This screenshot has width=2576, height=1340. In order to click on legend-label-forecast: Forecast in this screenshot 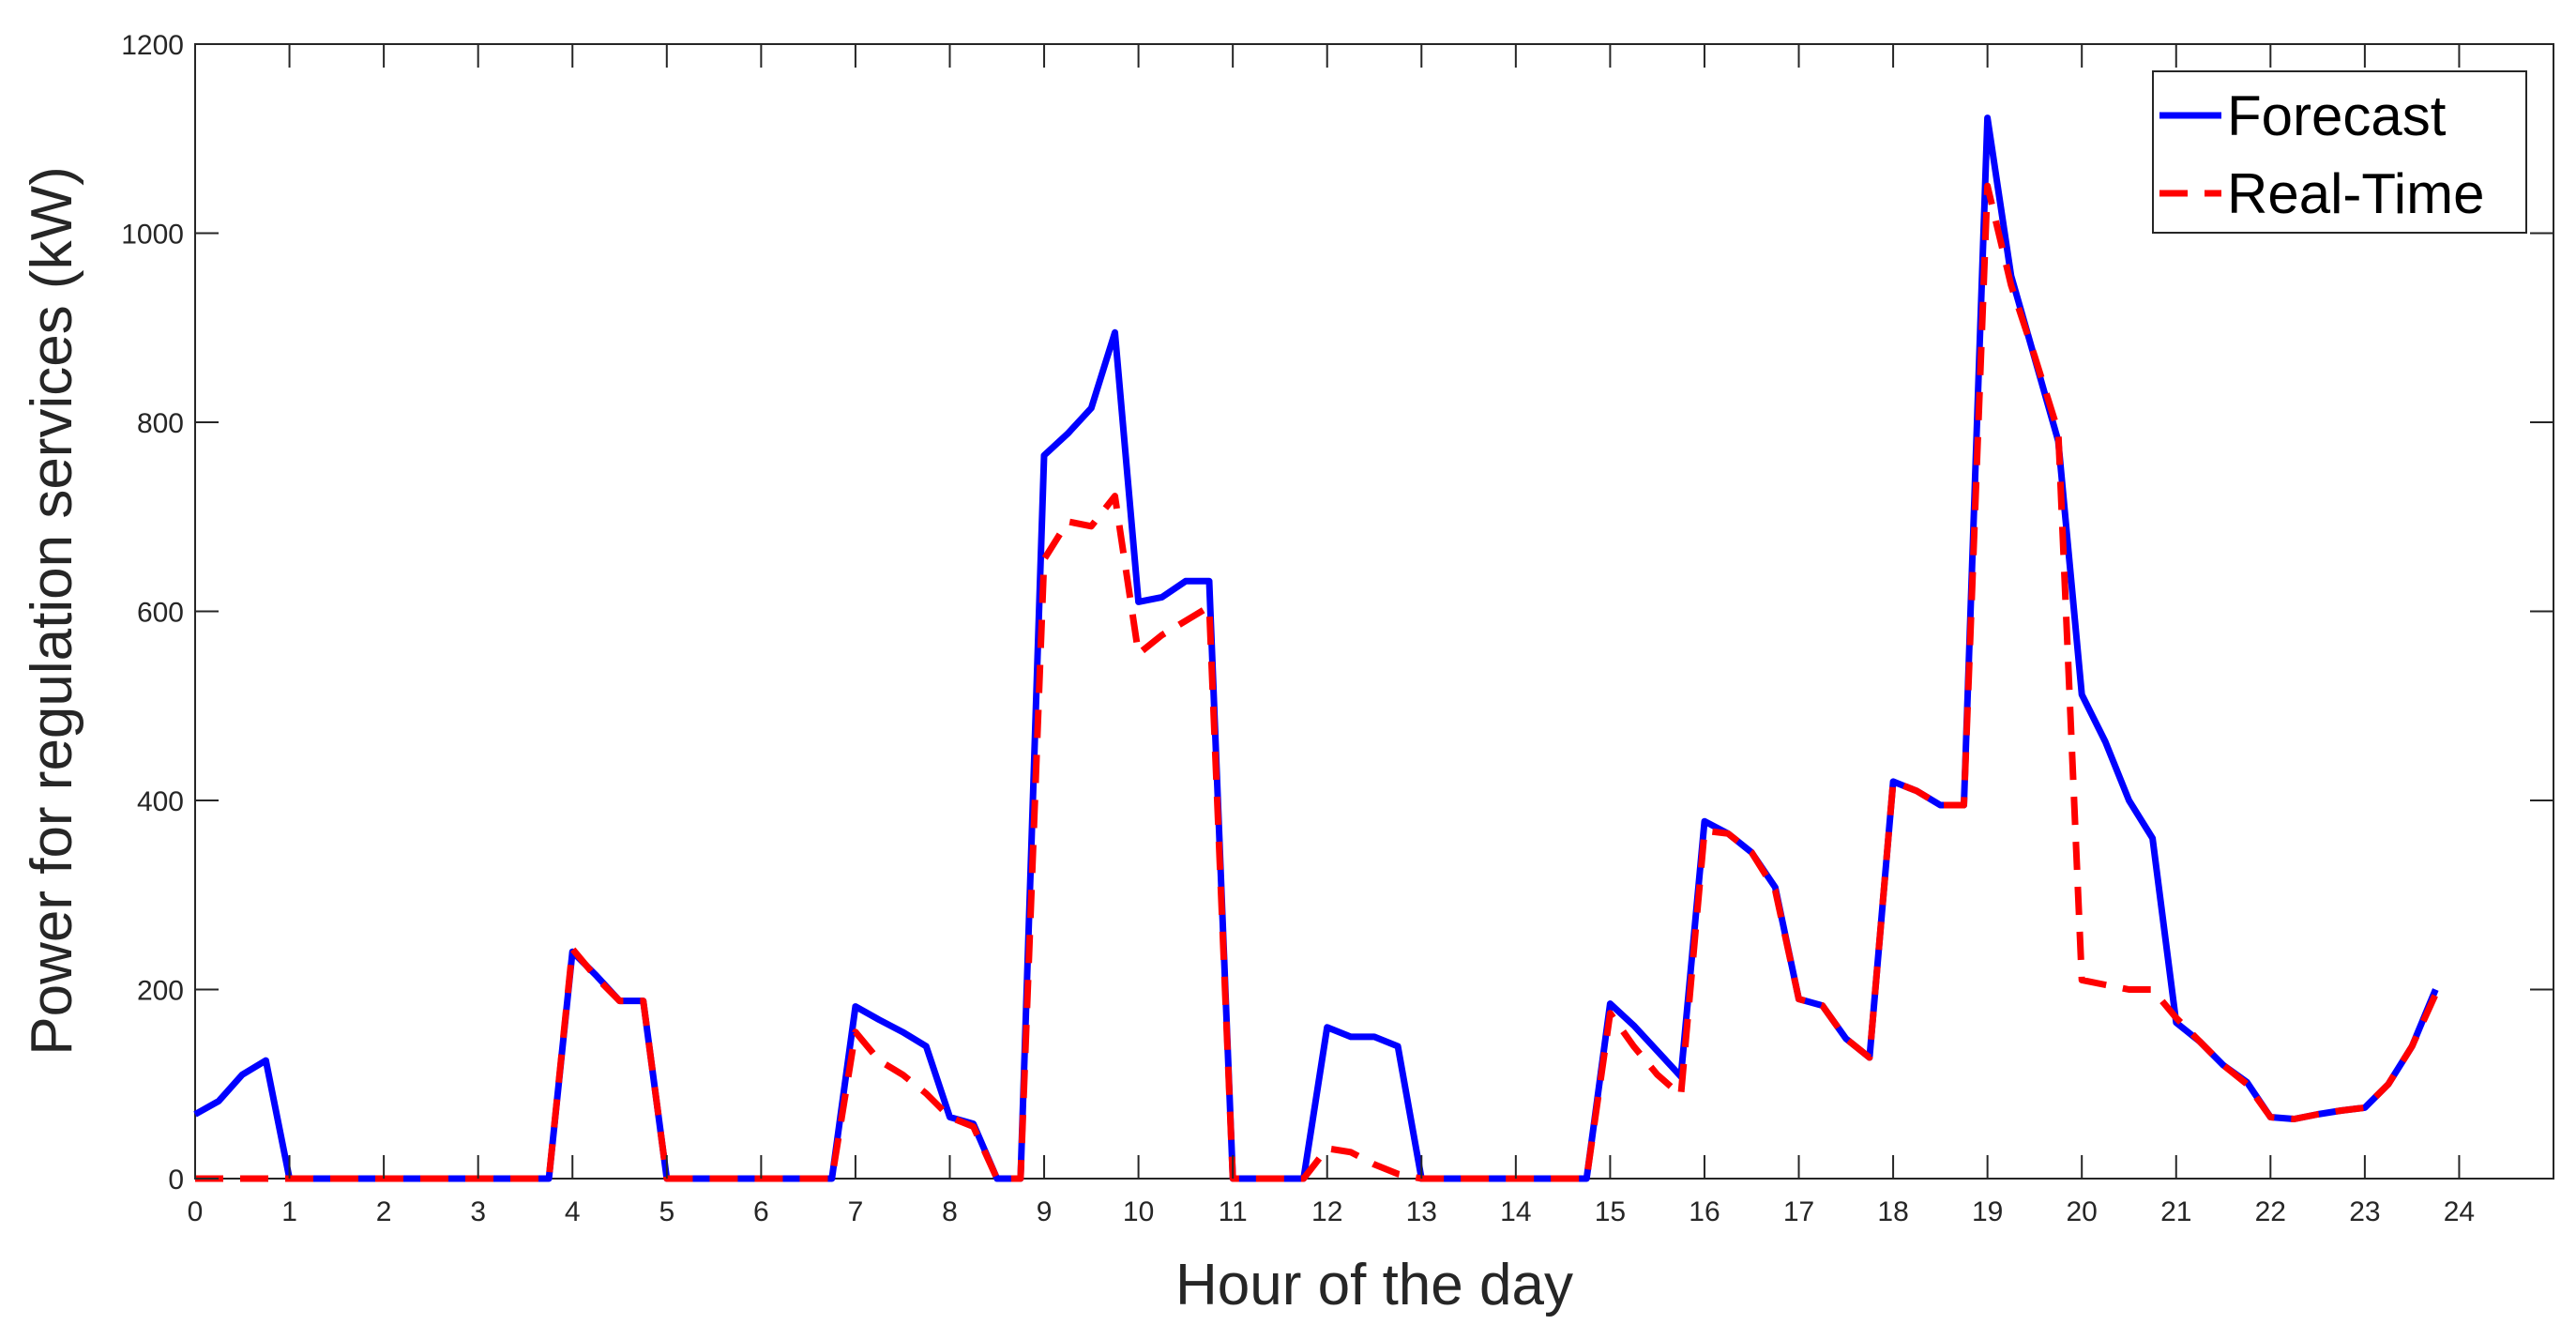, I will do `click(2337, 115)`.